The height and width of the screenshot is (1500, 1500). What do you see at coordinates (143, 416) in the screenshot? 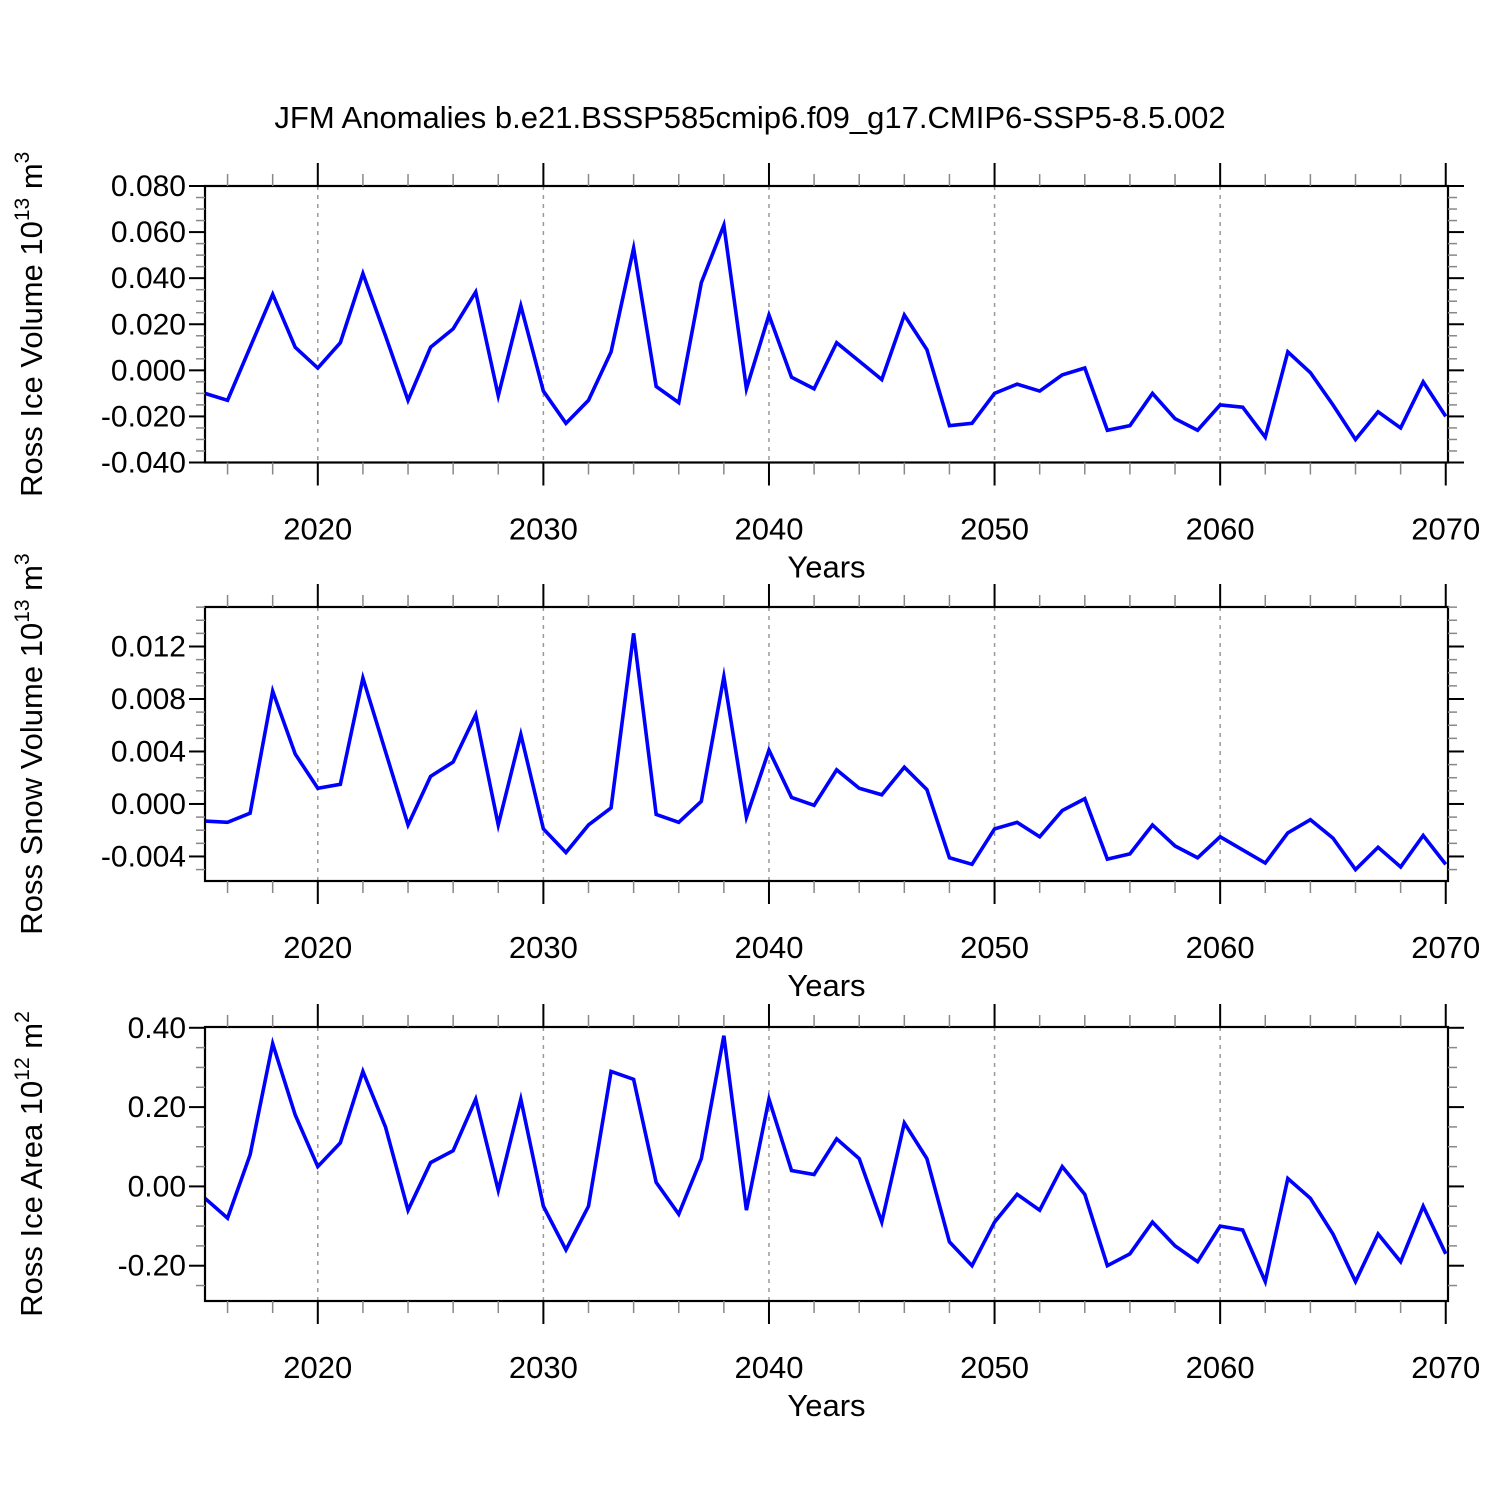
I see `y-tick-label: -0.020` at bounding box center [143, 416].